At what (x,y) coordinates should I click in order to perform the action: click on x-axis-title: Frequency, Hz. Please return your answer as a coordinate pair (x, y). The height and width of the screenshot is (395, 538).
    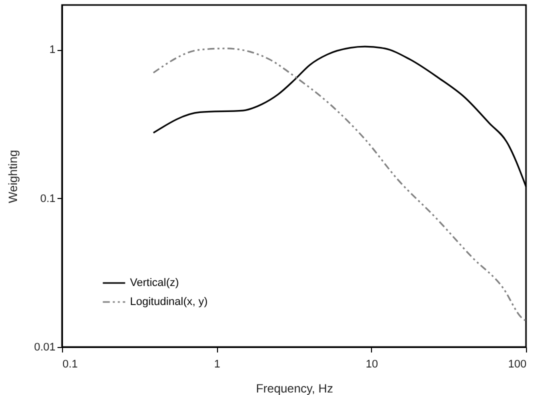
    Looking at the image, I should click on (295, 388).